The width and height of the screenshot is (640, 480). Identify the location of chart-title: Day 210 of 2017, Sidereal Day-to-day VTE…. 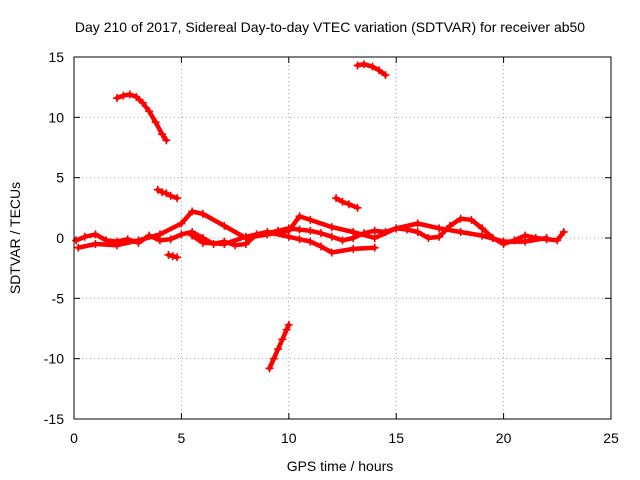
(330, 27).